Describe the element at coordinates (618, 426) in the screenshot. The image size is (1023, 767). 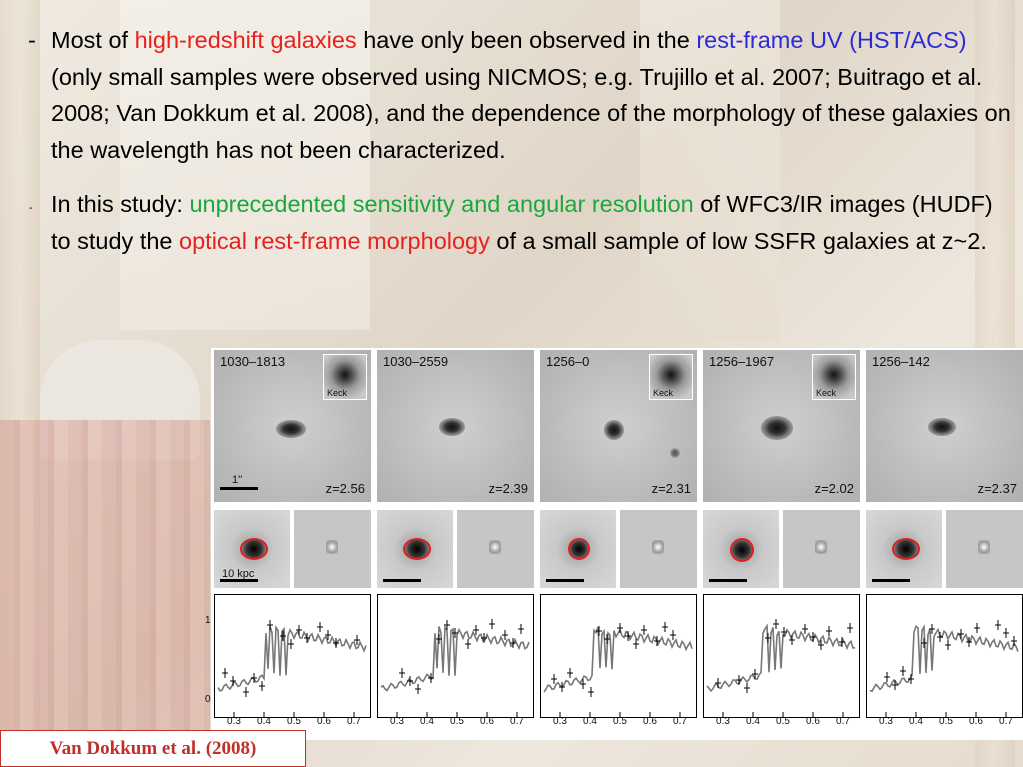
I see `galaxy-stamp: 1256–0 Keck z=2.31` at that location.